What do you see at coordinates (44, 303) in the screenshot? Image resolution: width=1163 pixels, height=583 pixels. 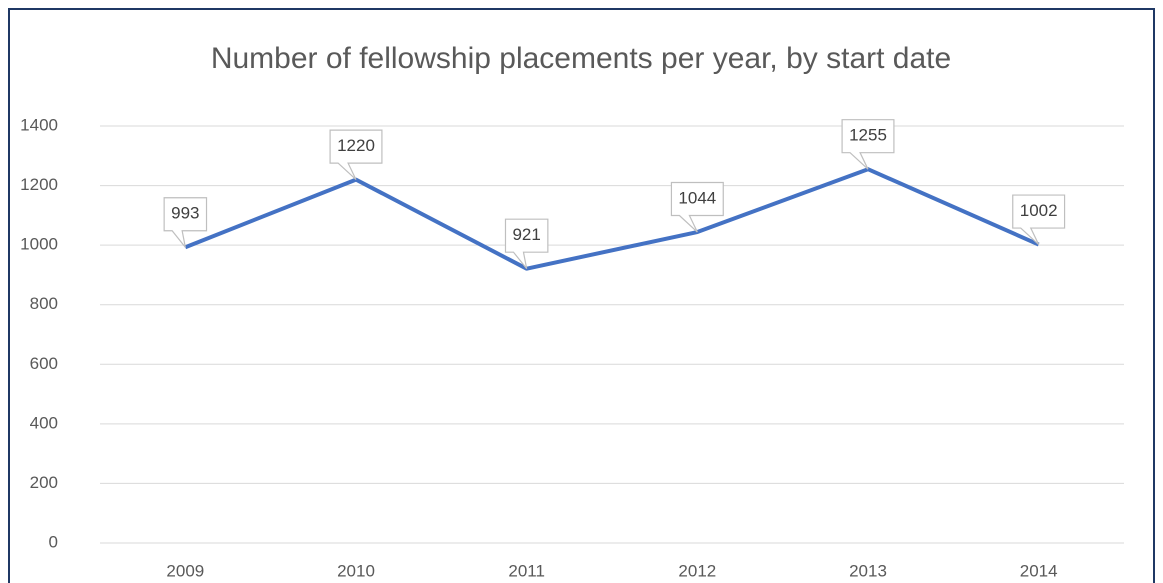 I see `y-tick-label: 800` at bounding box center [44, 303].